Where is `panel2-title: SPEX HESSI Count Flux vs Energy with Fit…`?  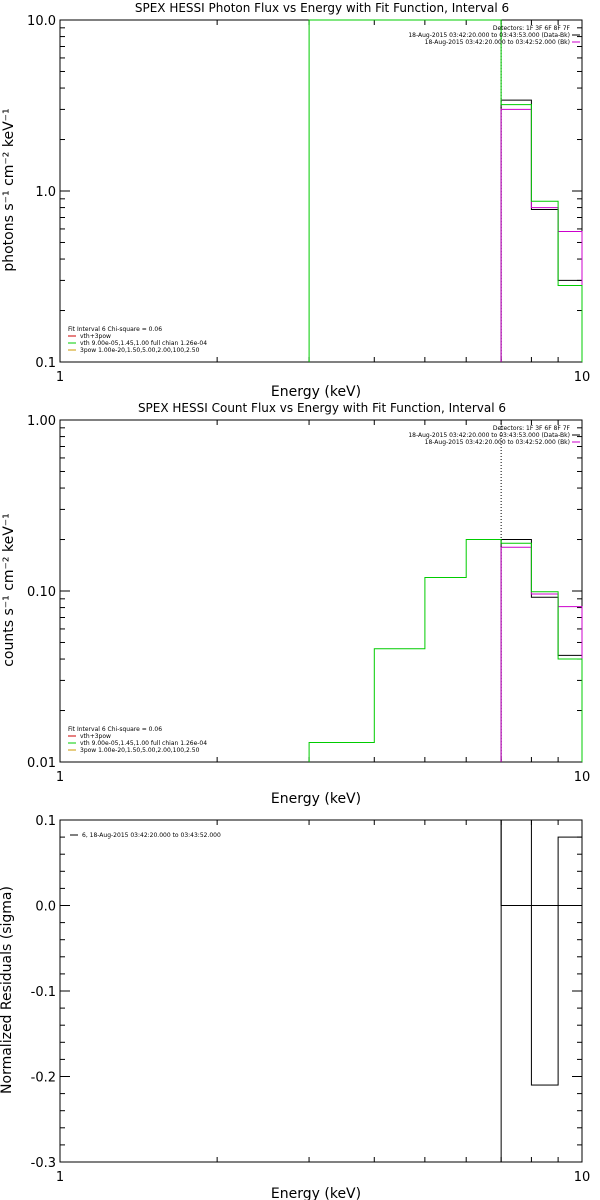
panel2-title: SPEX HESSI Count Flux vs Energy with Fit… is located at coordinates (322, 408).